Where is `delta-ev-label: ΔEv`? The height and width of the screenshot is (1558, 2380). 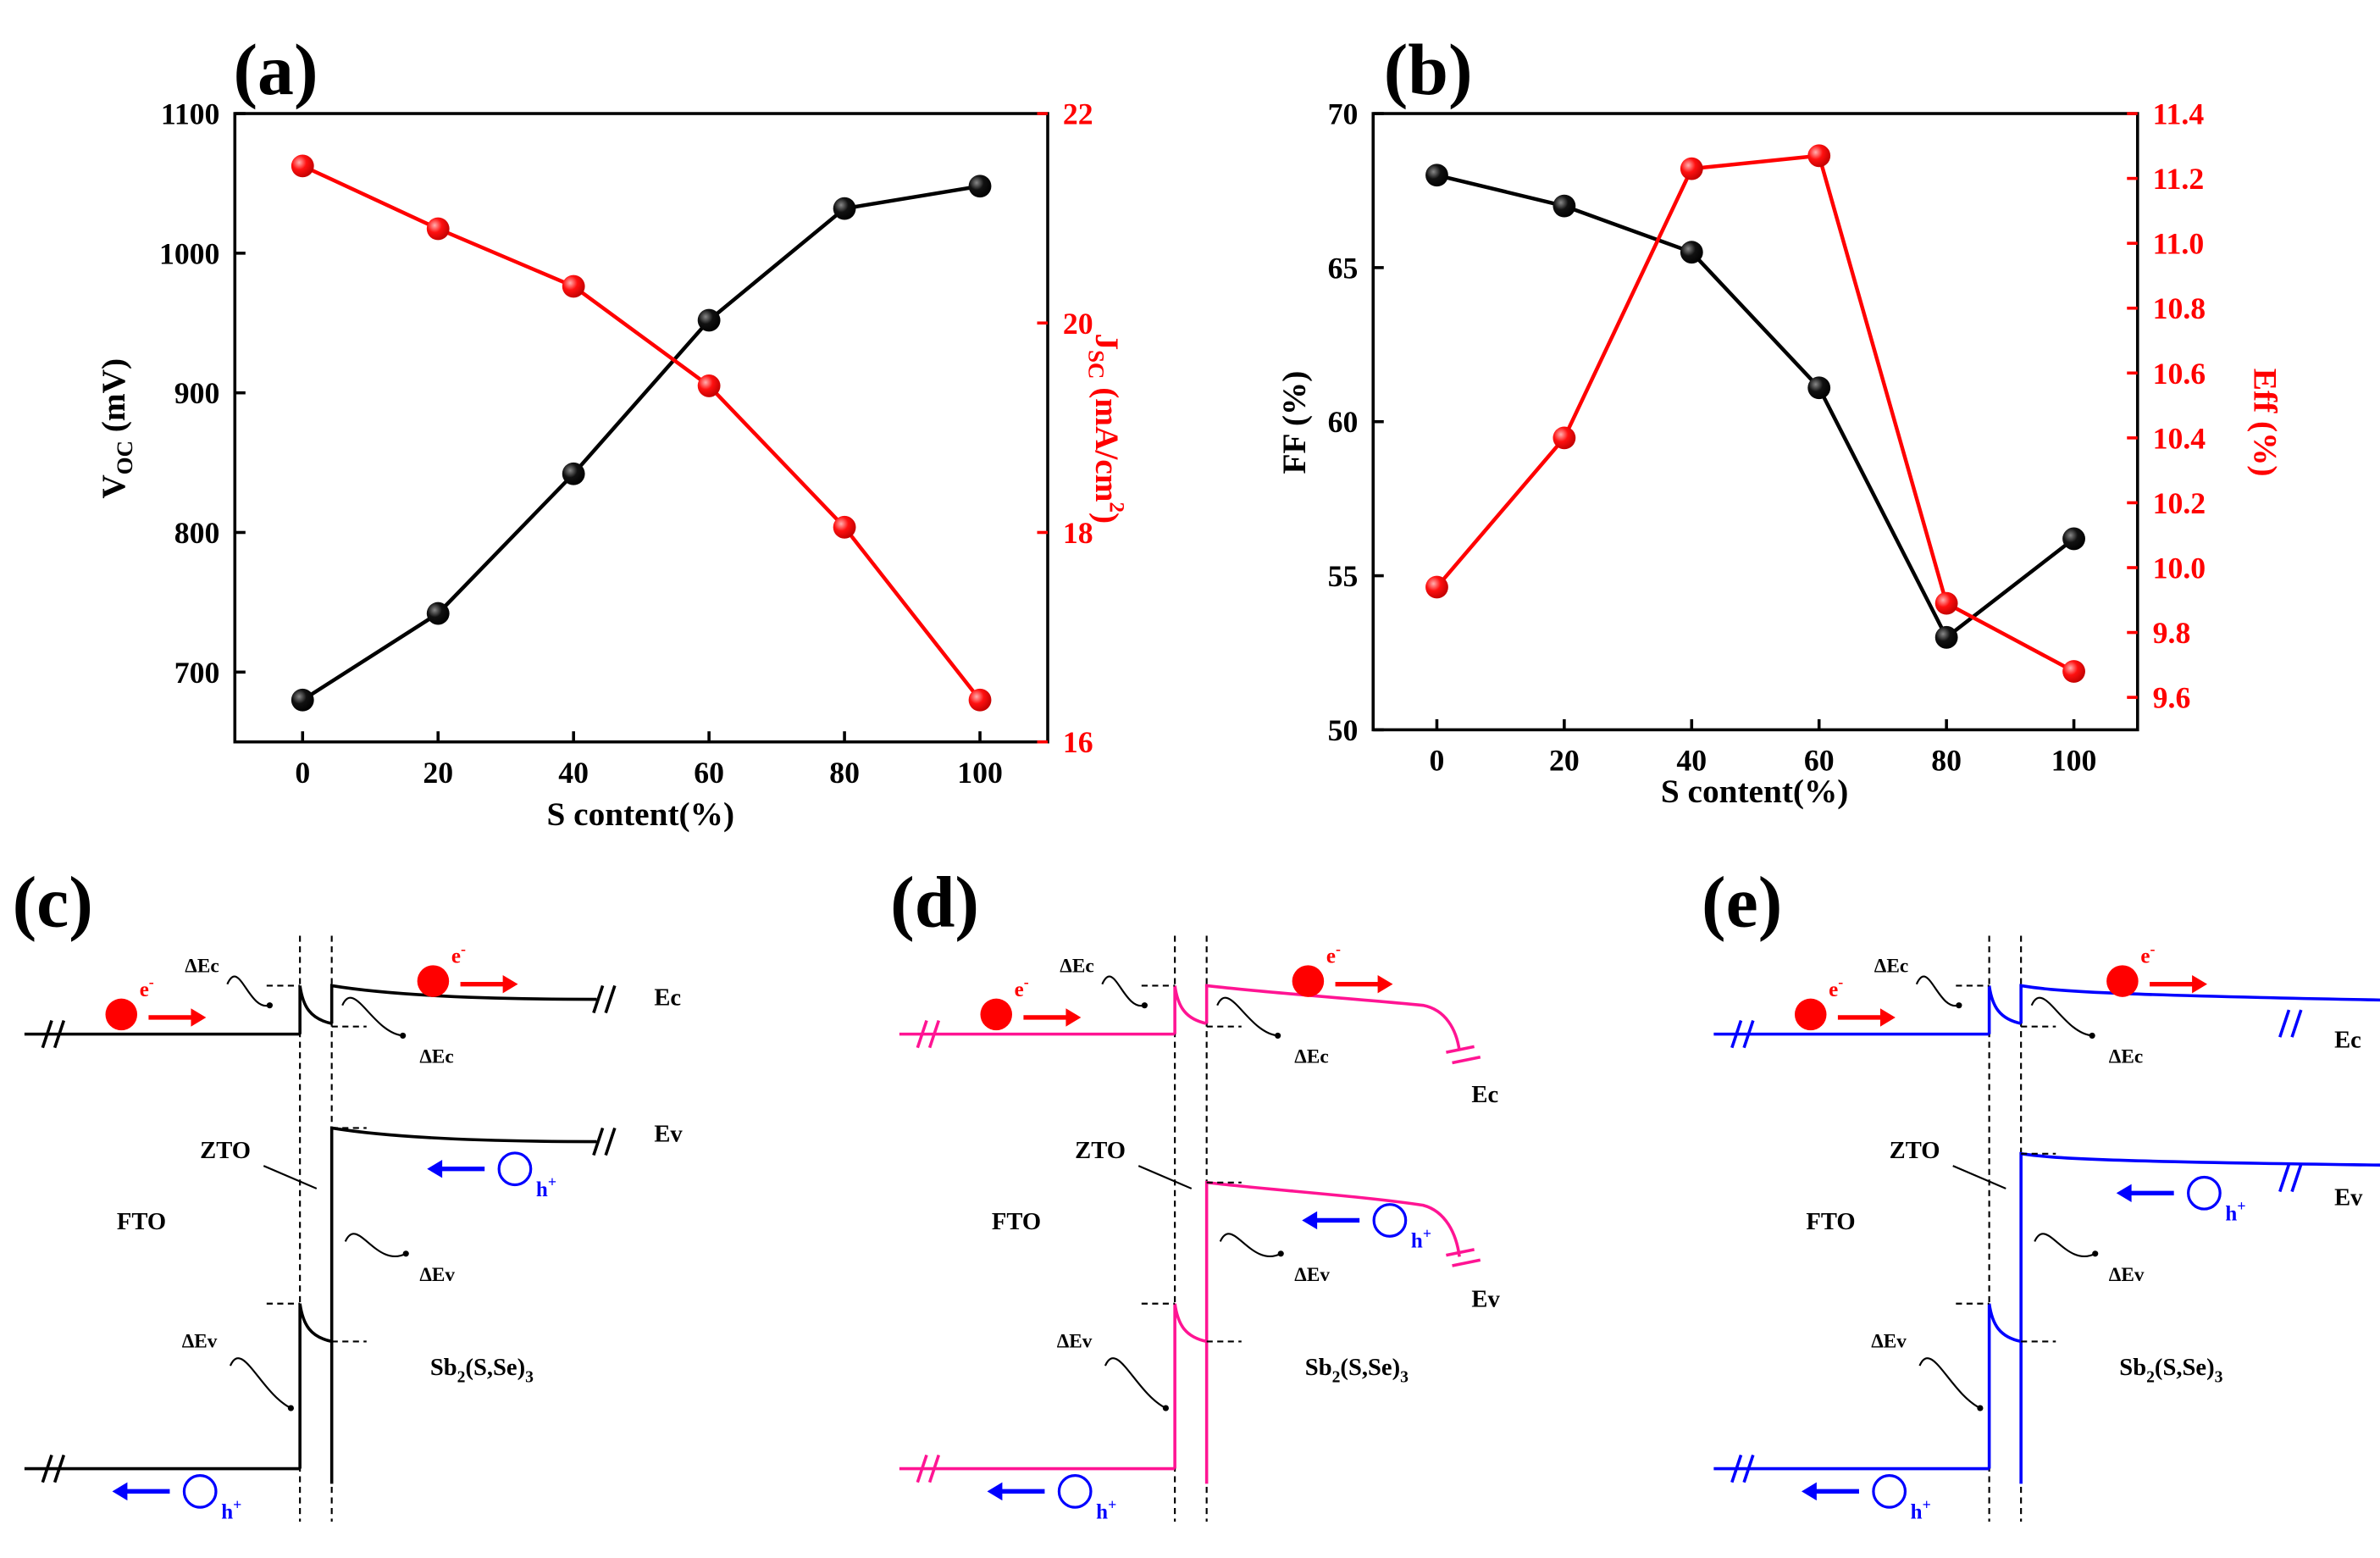
delta-ev-label: ΔEv is located at coordinates (1889, 1342).